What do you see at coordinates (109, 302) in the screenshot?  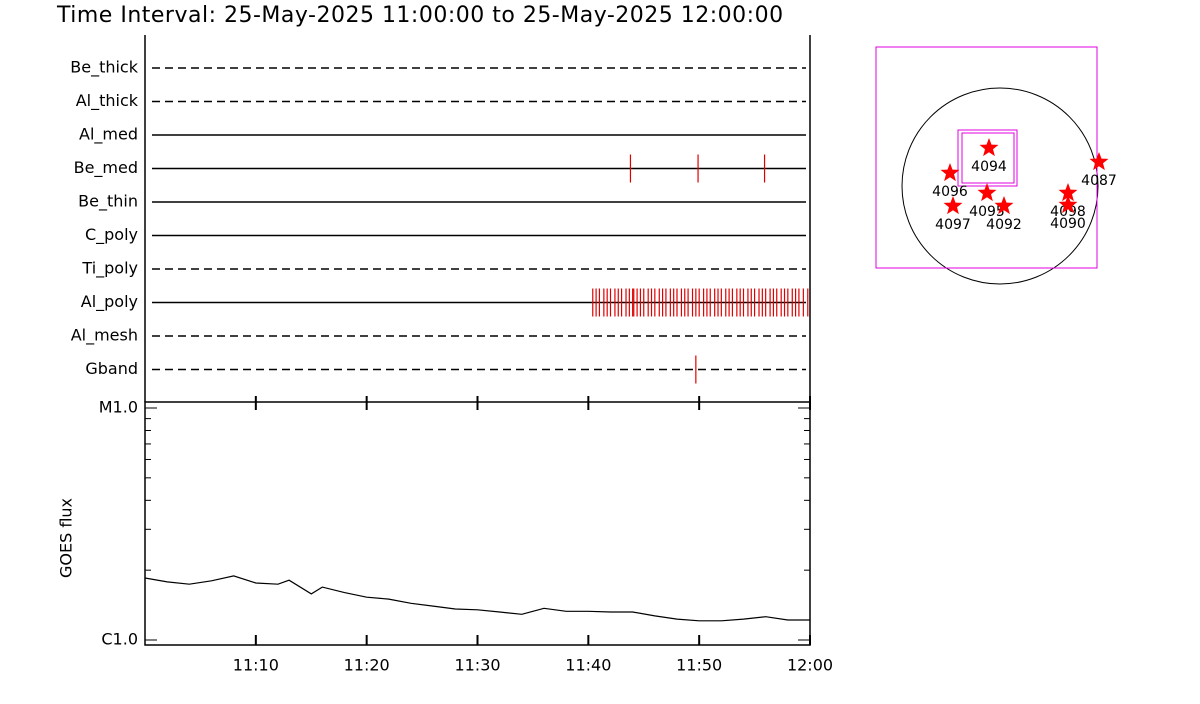 I see `row-label: Al_poly` at bounding box center [109, 302].